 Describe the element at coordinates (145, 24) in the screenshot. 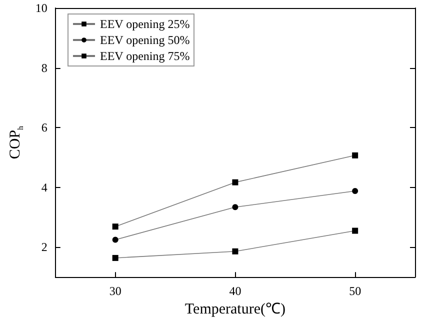

I see `legend-label: EEV opening 25%` at that location.